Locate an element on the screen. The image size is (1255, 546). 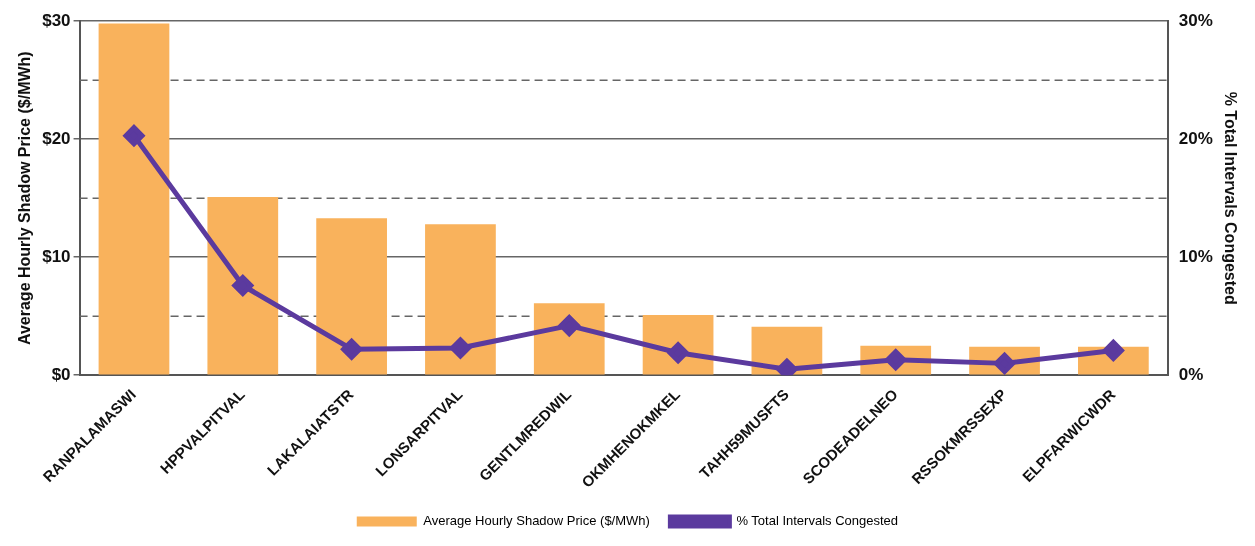
y-tick-label: $30 is located at coordinates (56, 20).